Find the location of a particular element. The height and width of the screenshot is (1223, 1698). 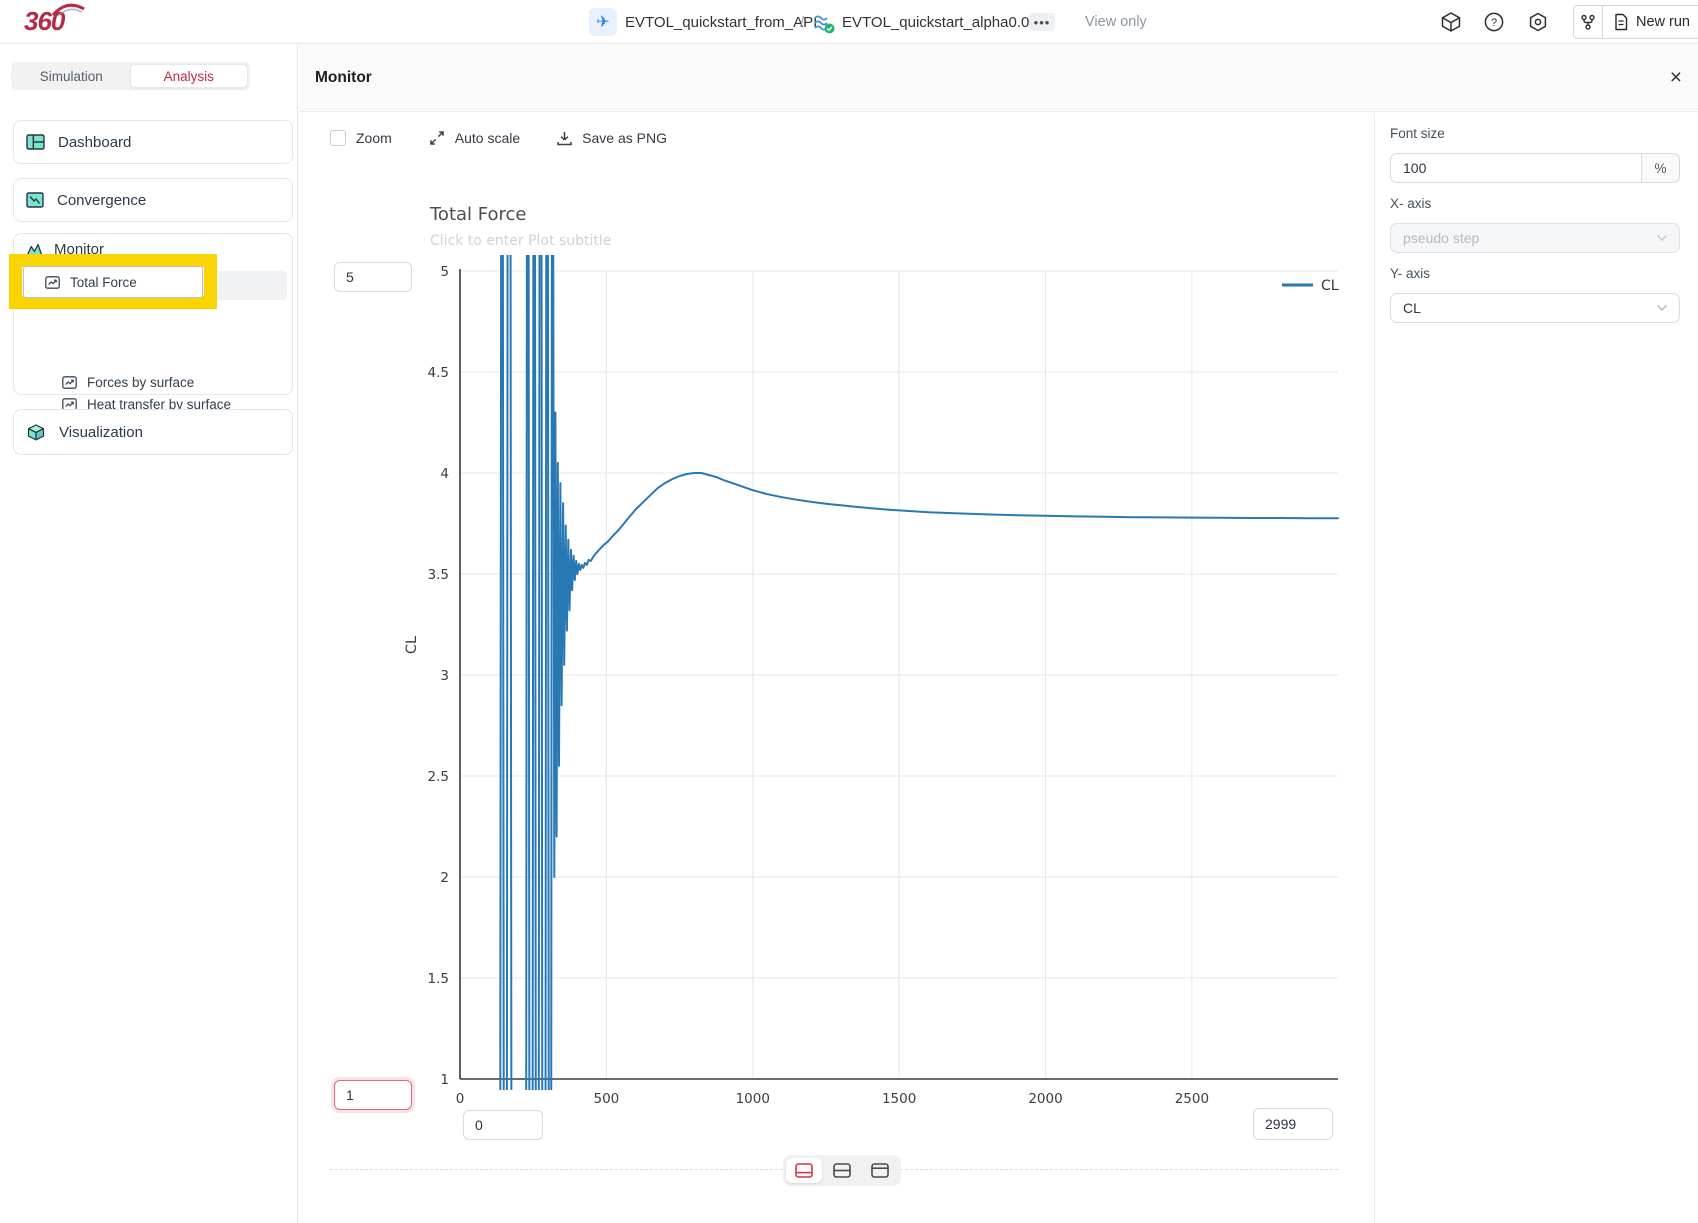

view-only-badge: View only is located at coordinates (1116, 22).